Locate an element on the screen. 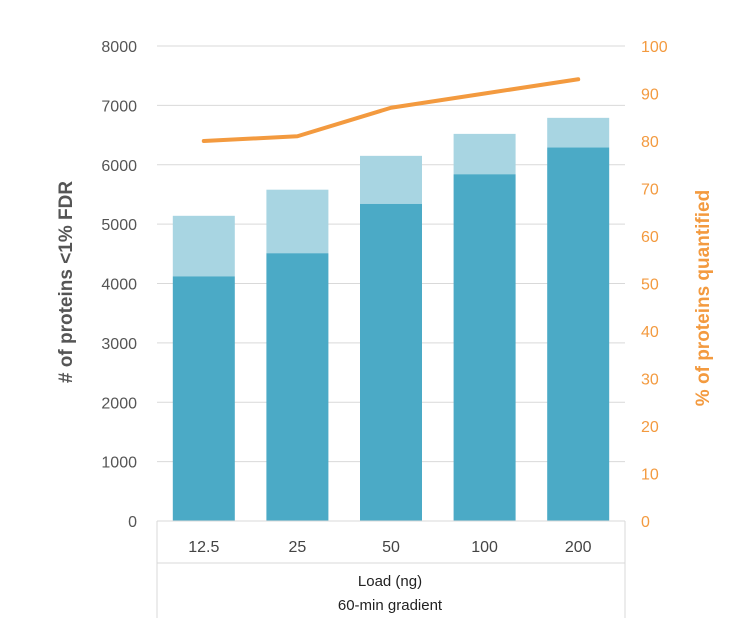 This screenshot has height=629, width=746. category-labels: 12.5 25 50 100 200 is located at coordinates (389, 547).